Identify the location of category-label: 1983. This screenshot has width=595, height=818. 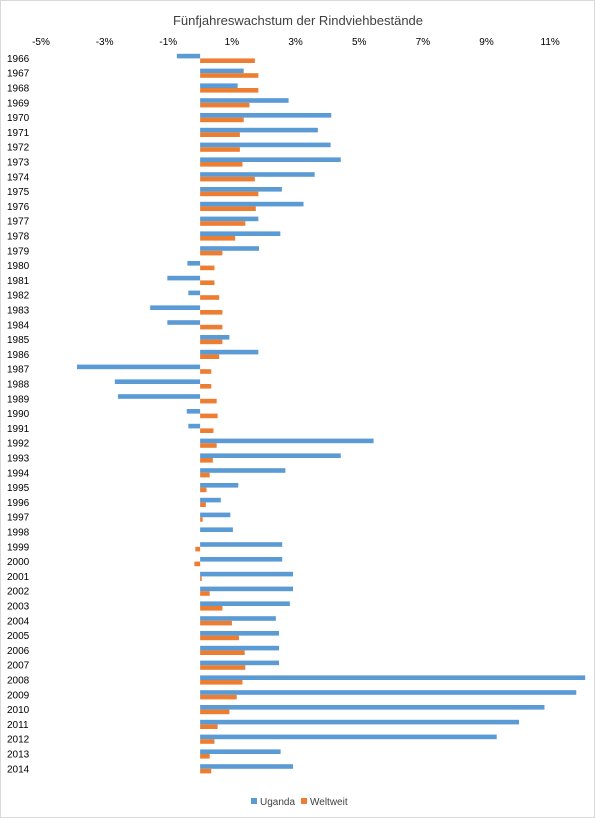
(18, 311).